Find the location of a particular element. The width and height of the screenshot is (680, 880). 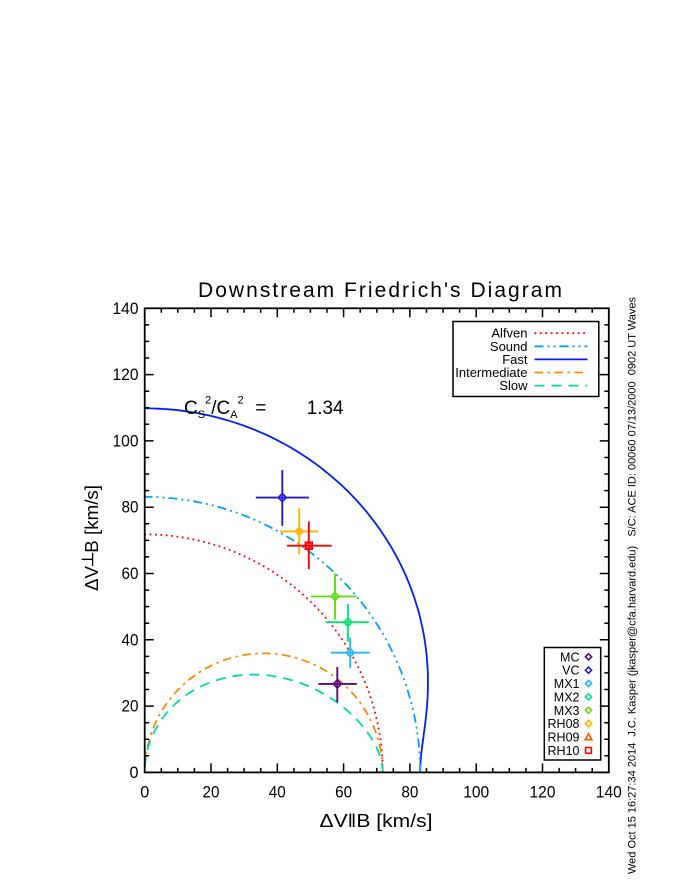

svg-text: VC is located at coordinates (570, 671).